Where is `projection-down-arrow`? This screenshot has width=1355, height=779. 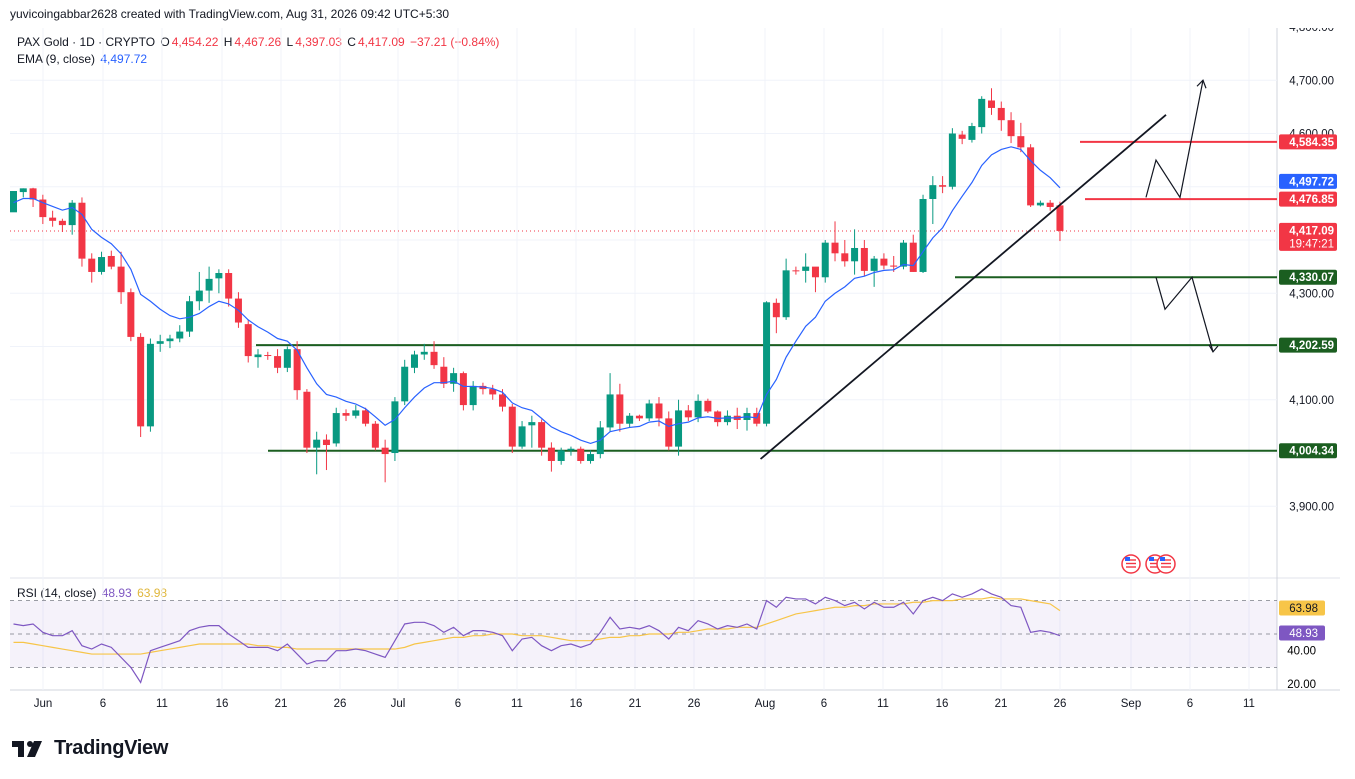
projection-down-arrow is located at coordinates (1184, 314).